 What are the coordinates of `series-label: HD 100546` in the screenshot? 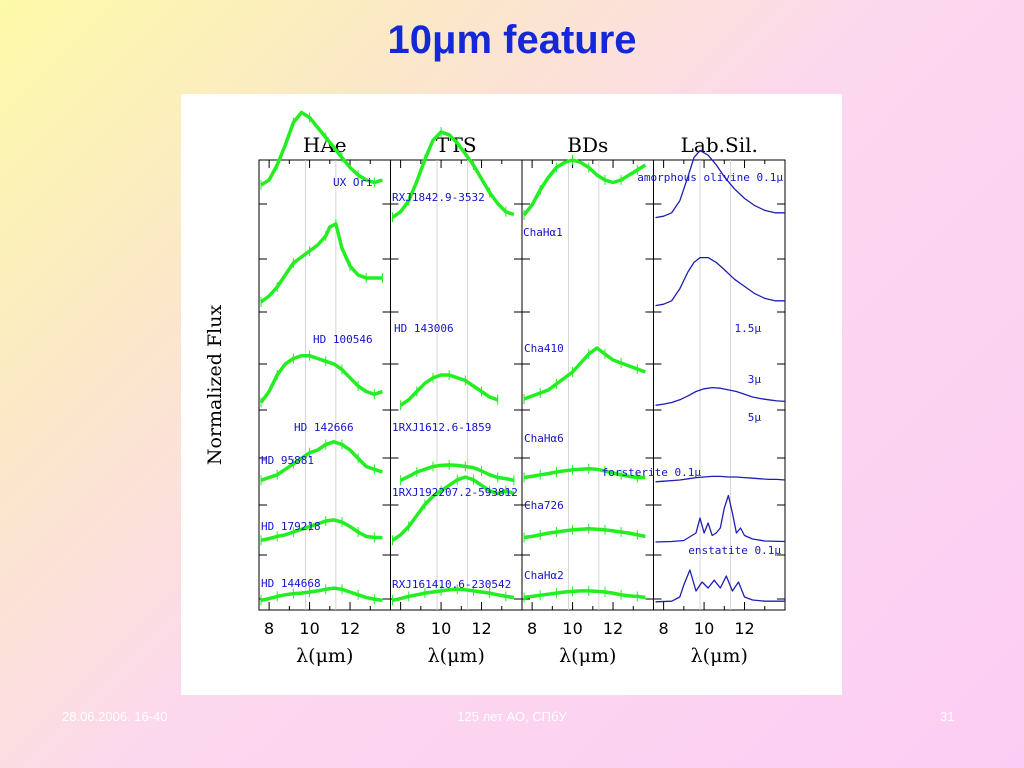 It's located at (343, 339).